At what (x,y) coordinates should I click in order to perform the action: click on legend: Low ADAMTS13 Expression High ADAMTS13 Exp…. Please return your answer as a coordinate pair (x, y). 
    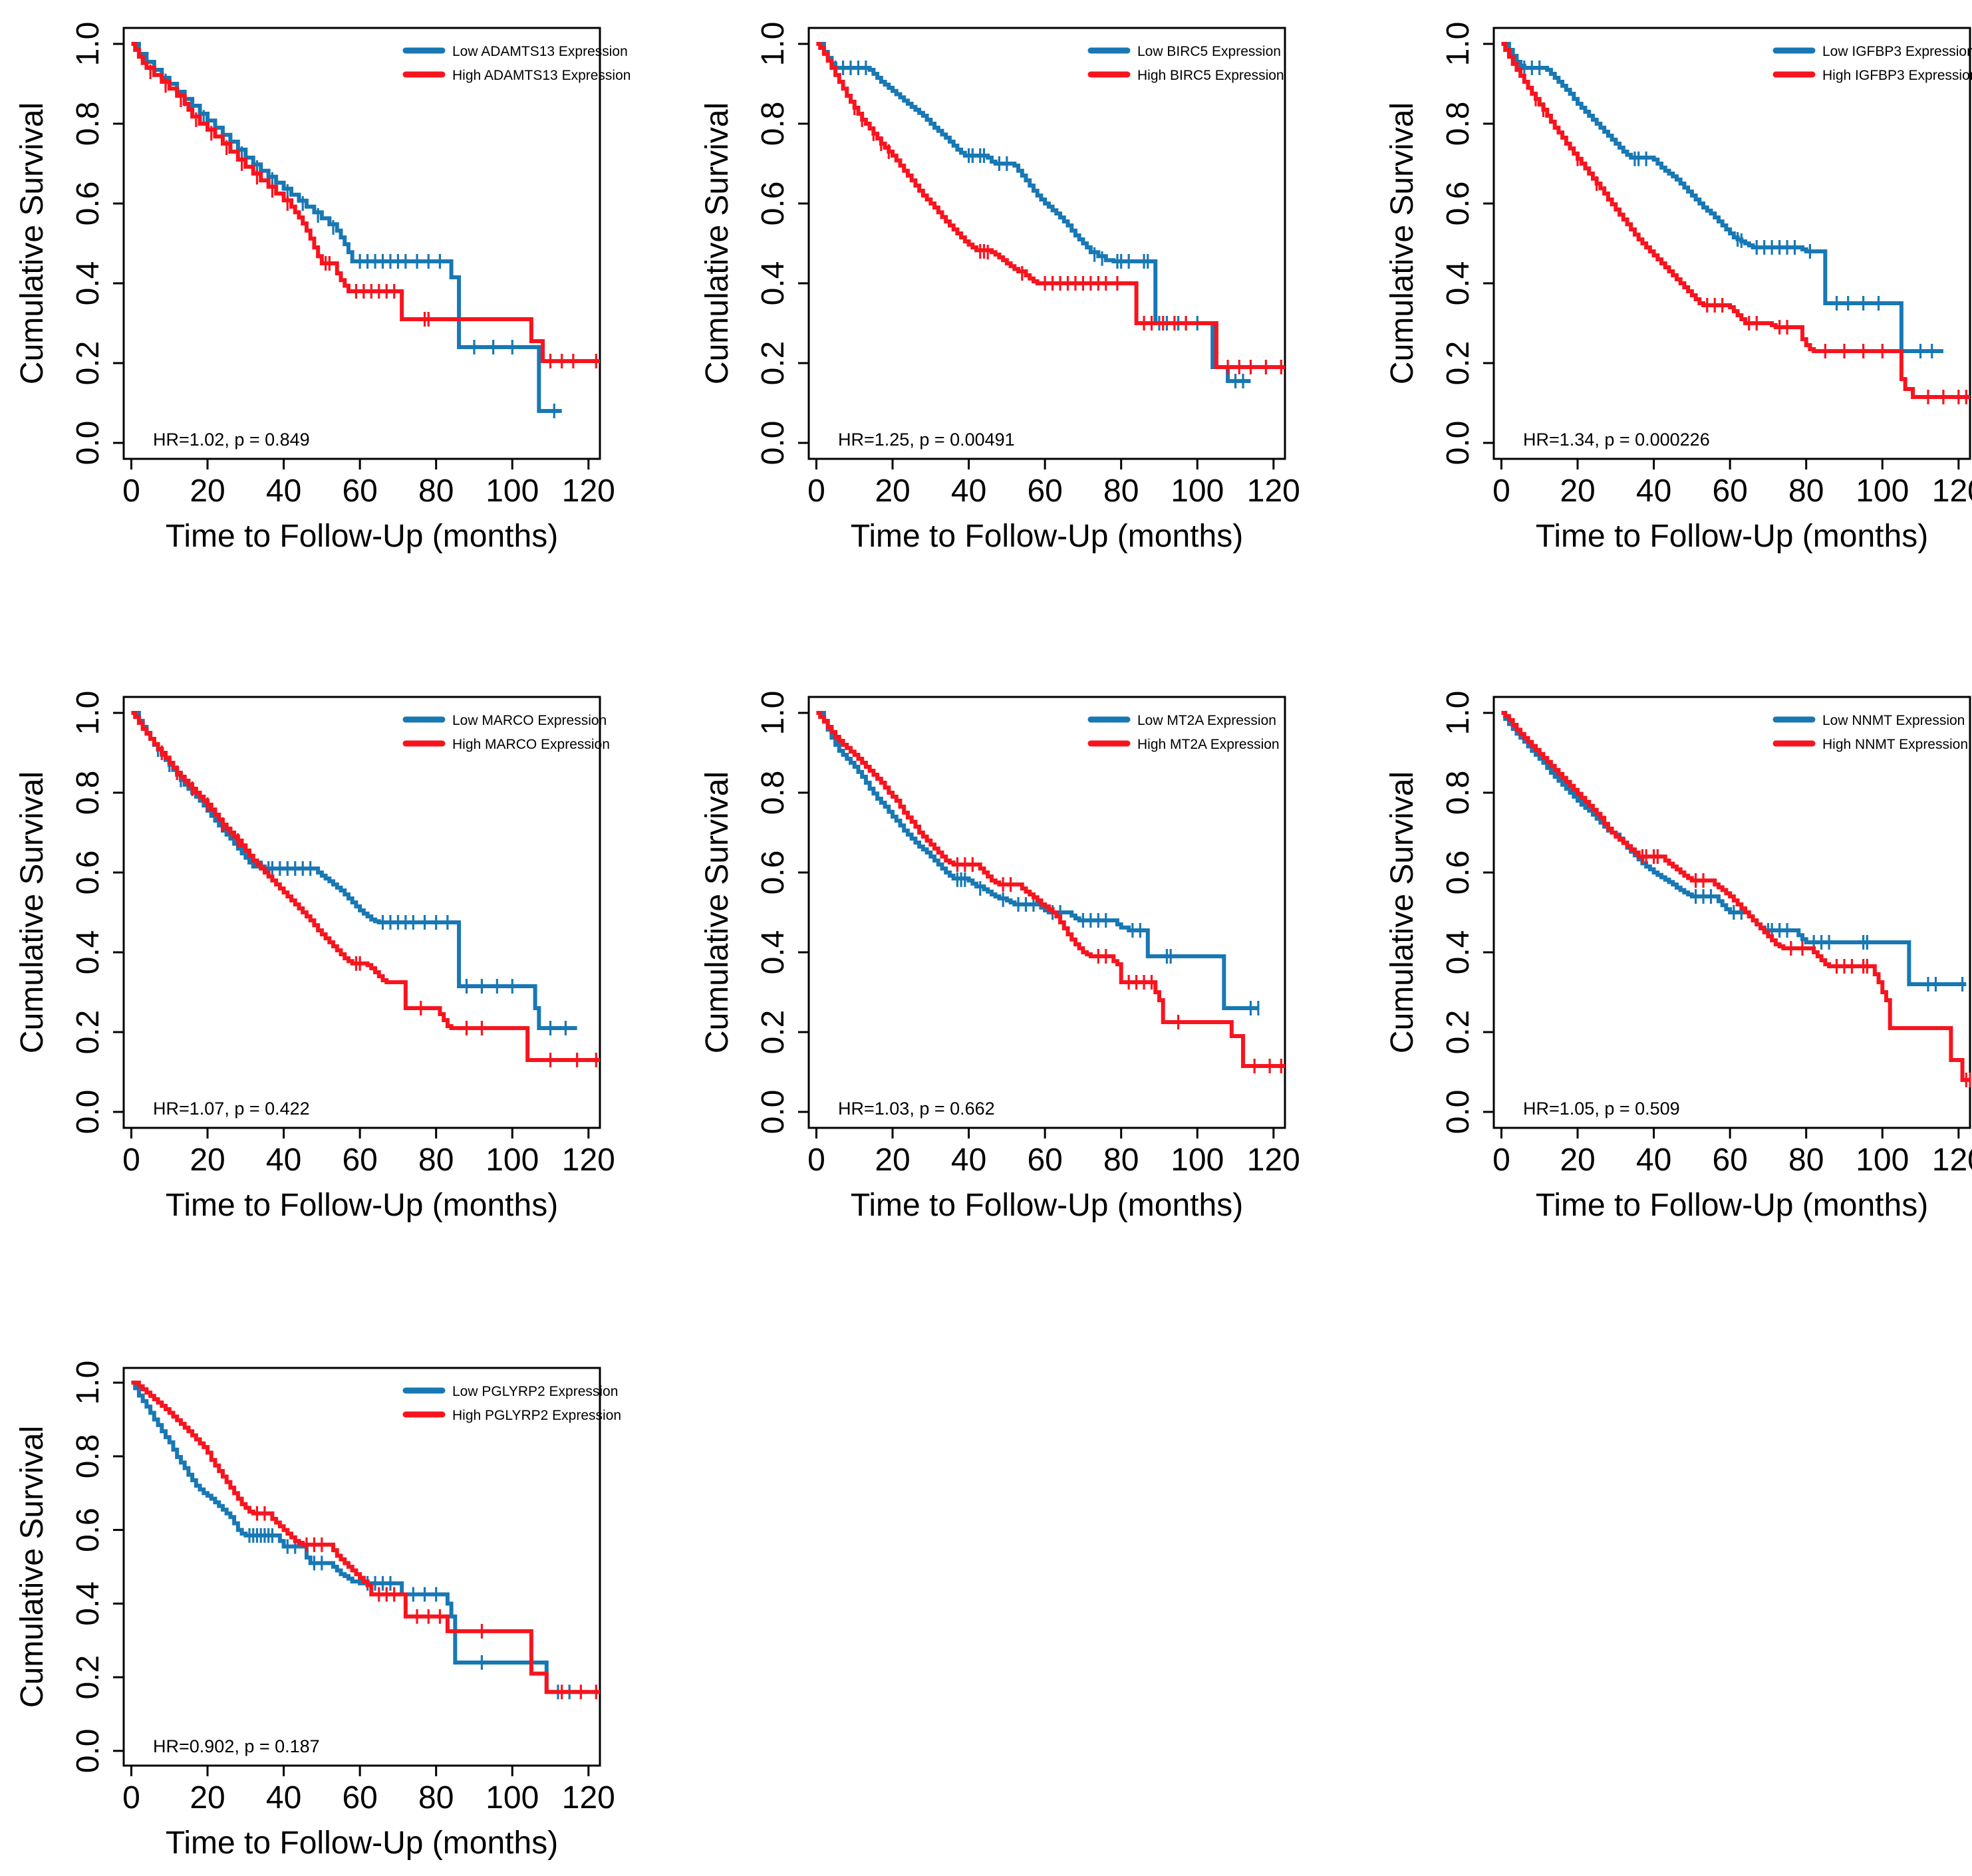
    Looking at the image, I should click on (516, 63).